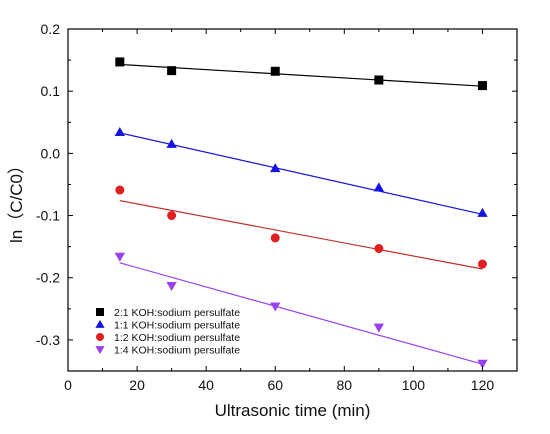 The width and height of the screenshot is (550, 434). What do you see at coordinates (414, 385) in the screenshot?
I see `x-tick-label: 100` at bounding box center [414, 385].